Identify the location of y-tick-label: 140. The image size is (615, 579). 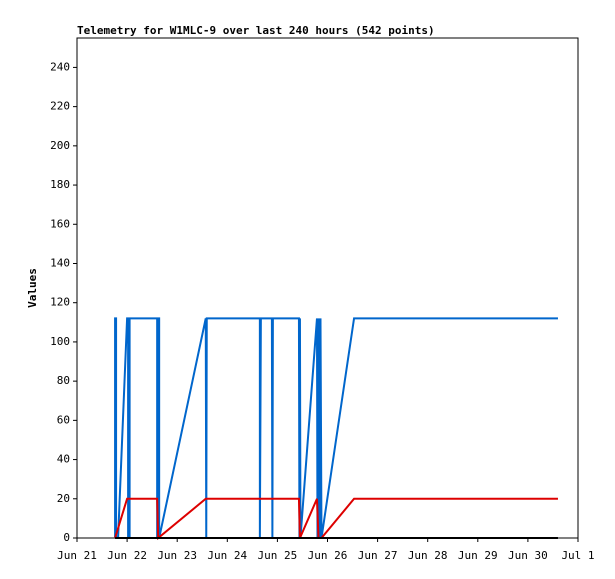
(60, 262).